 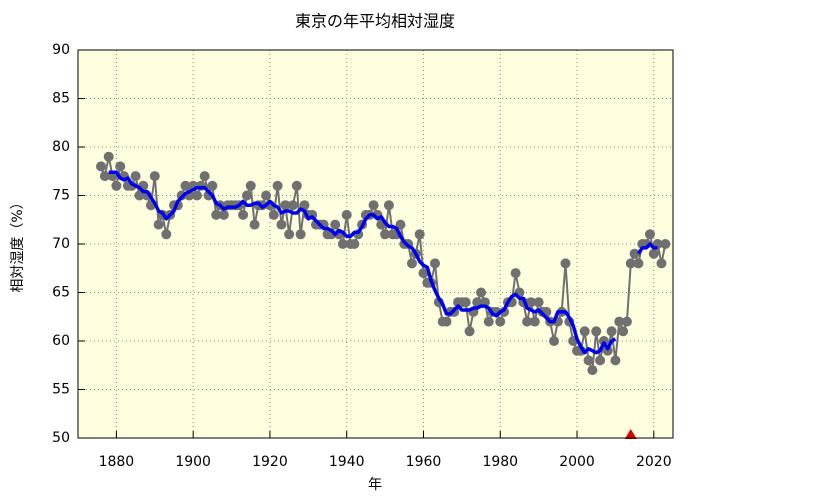 I want to click on y-tick-label: 75, so click(x=61, y=196).